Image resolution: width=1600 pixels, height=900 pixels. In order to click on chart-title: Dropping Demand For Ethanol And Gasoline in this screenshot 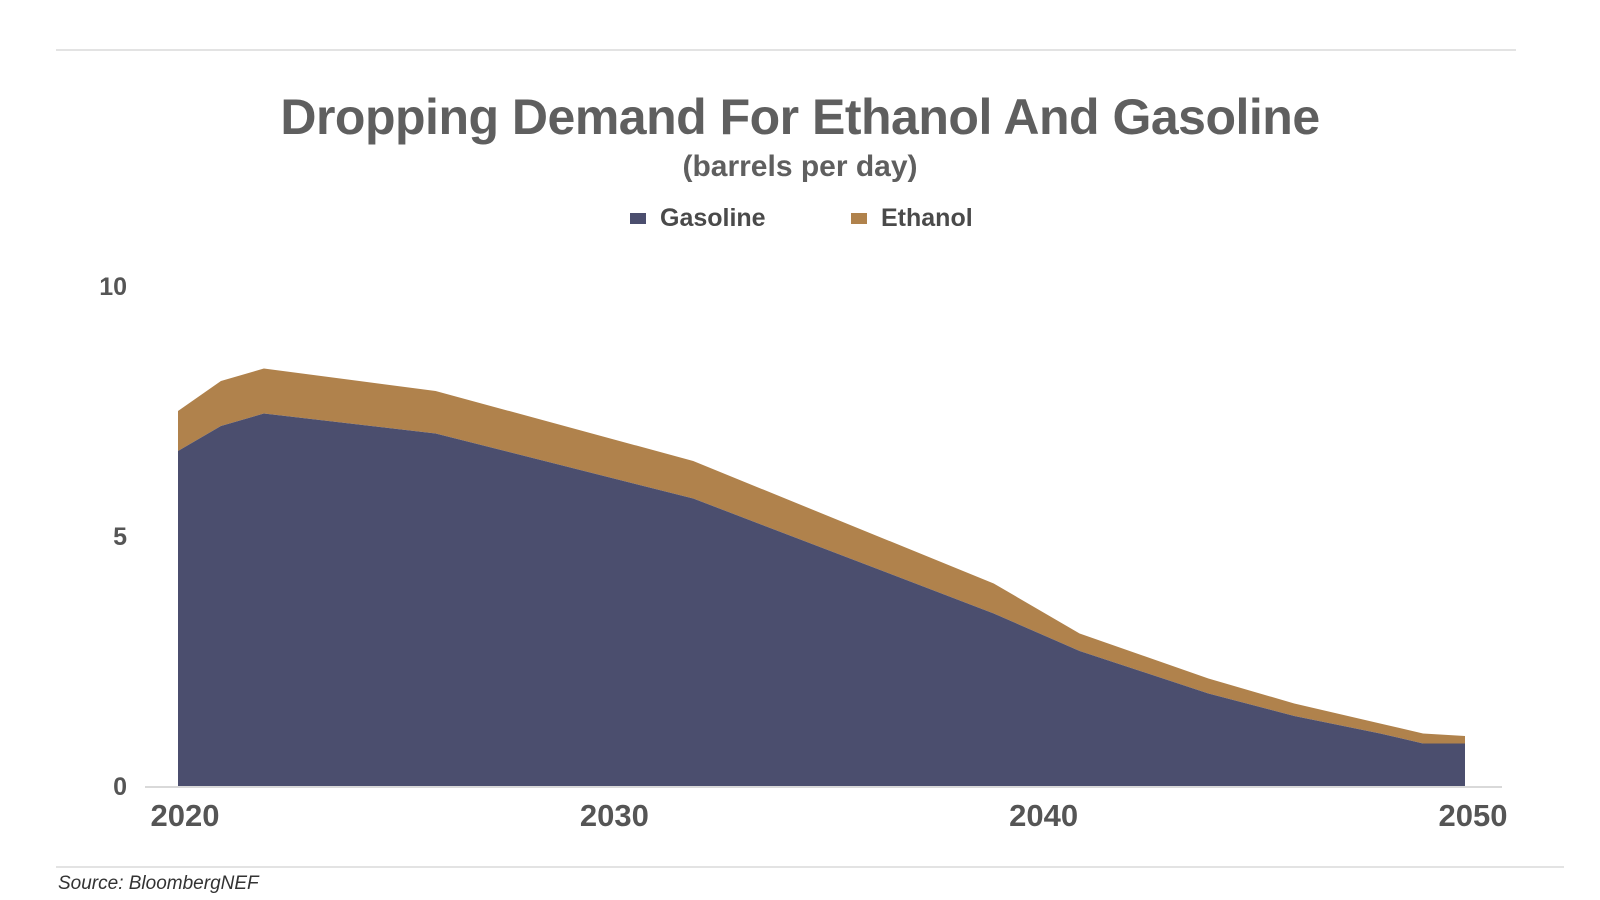, I will do `click(800, 117)`.